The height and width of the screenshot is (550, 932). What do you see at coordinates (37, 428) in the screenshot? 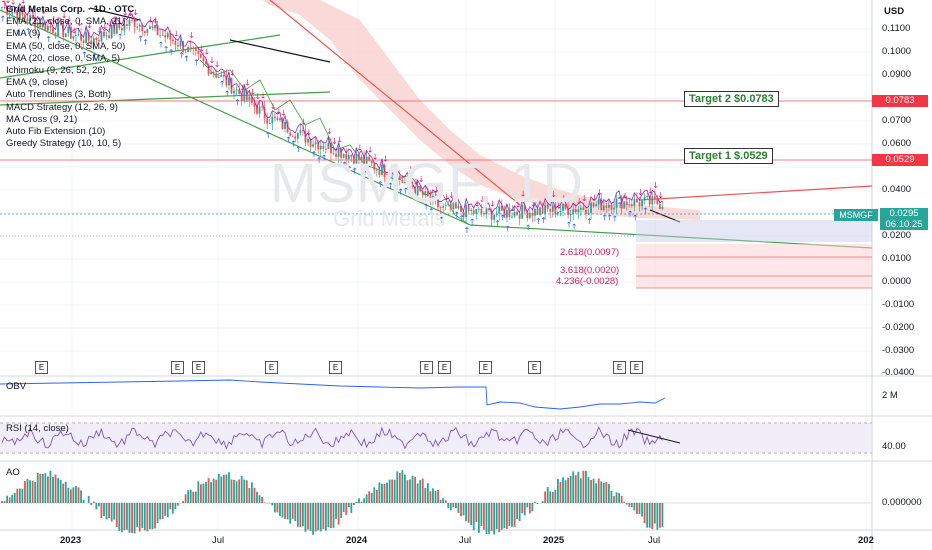
I see `rsi-label: RSI (14, close)` at bounding box center [37, 428].